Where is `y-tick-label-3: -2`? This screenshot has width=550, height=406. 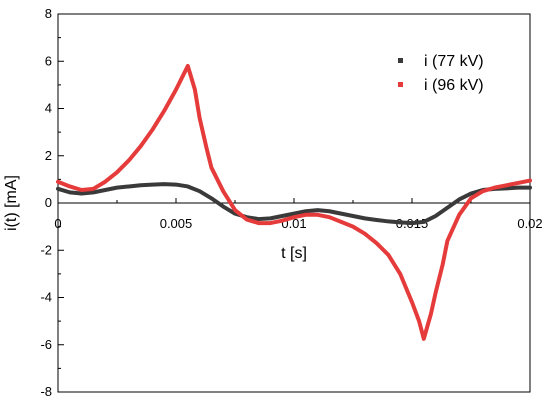
y-tick-label-3: -2 is located at coordinates (46, 249).